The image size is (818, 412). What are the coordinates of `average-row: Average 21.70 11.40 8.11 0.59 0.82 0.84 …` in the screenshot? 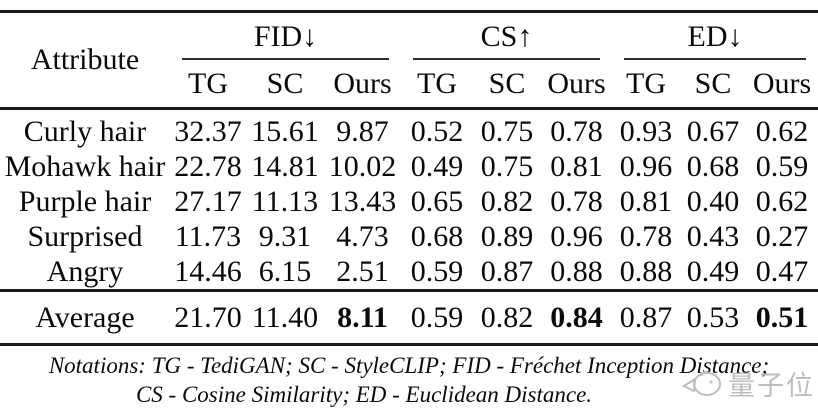 It's located at (409, 317).